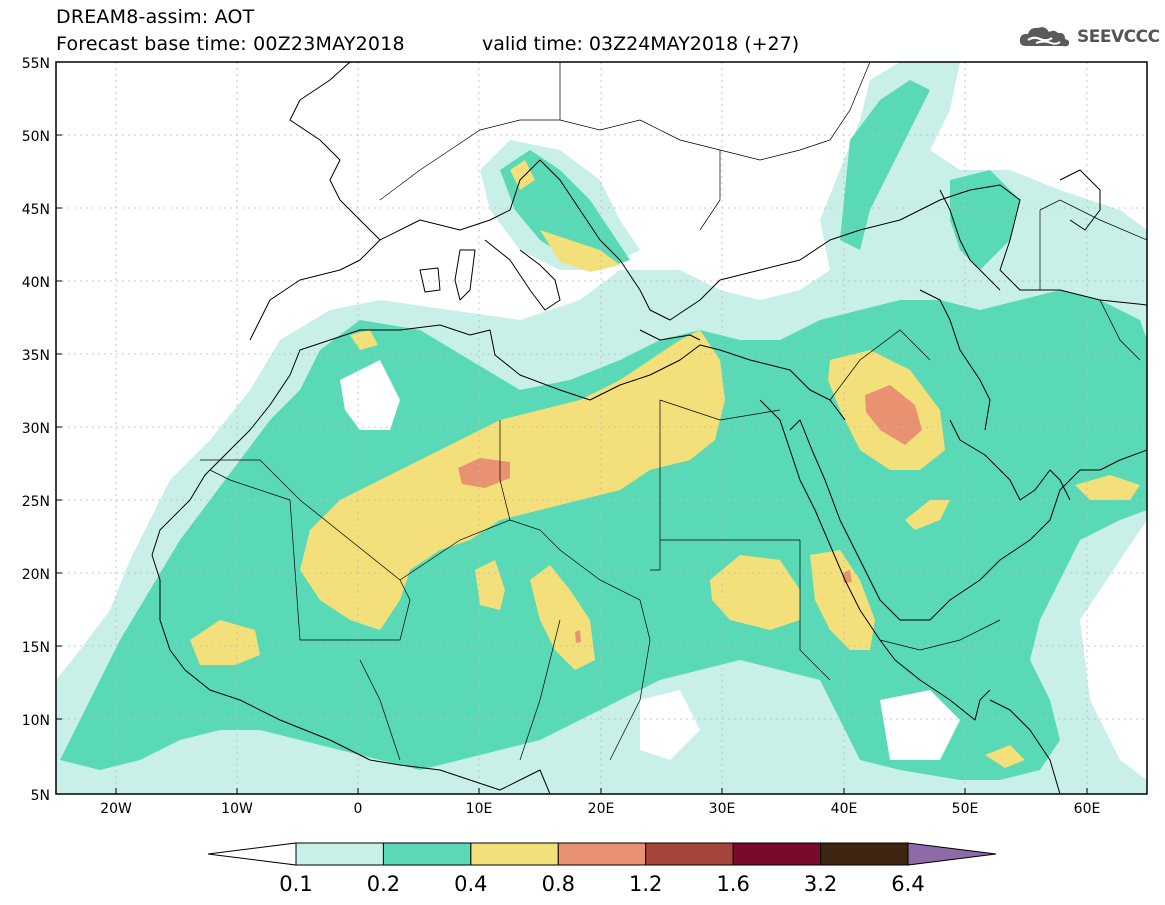 This screenshot has width=1165, height=905. What do you see at coordinates (952, 854) in the screenshot?
I see `legend-arrow-high` at bounding box center [952, 854].